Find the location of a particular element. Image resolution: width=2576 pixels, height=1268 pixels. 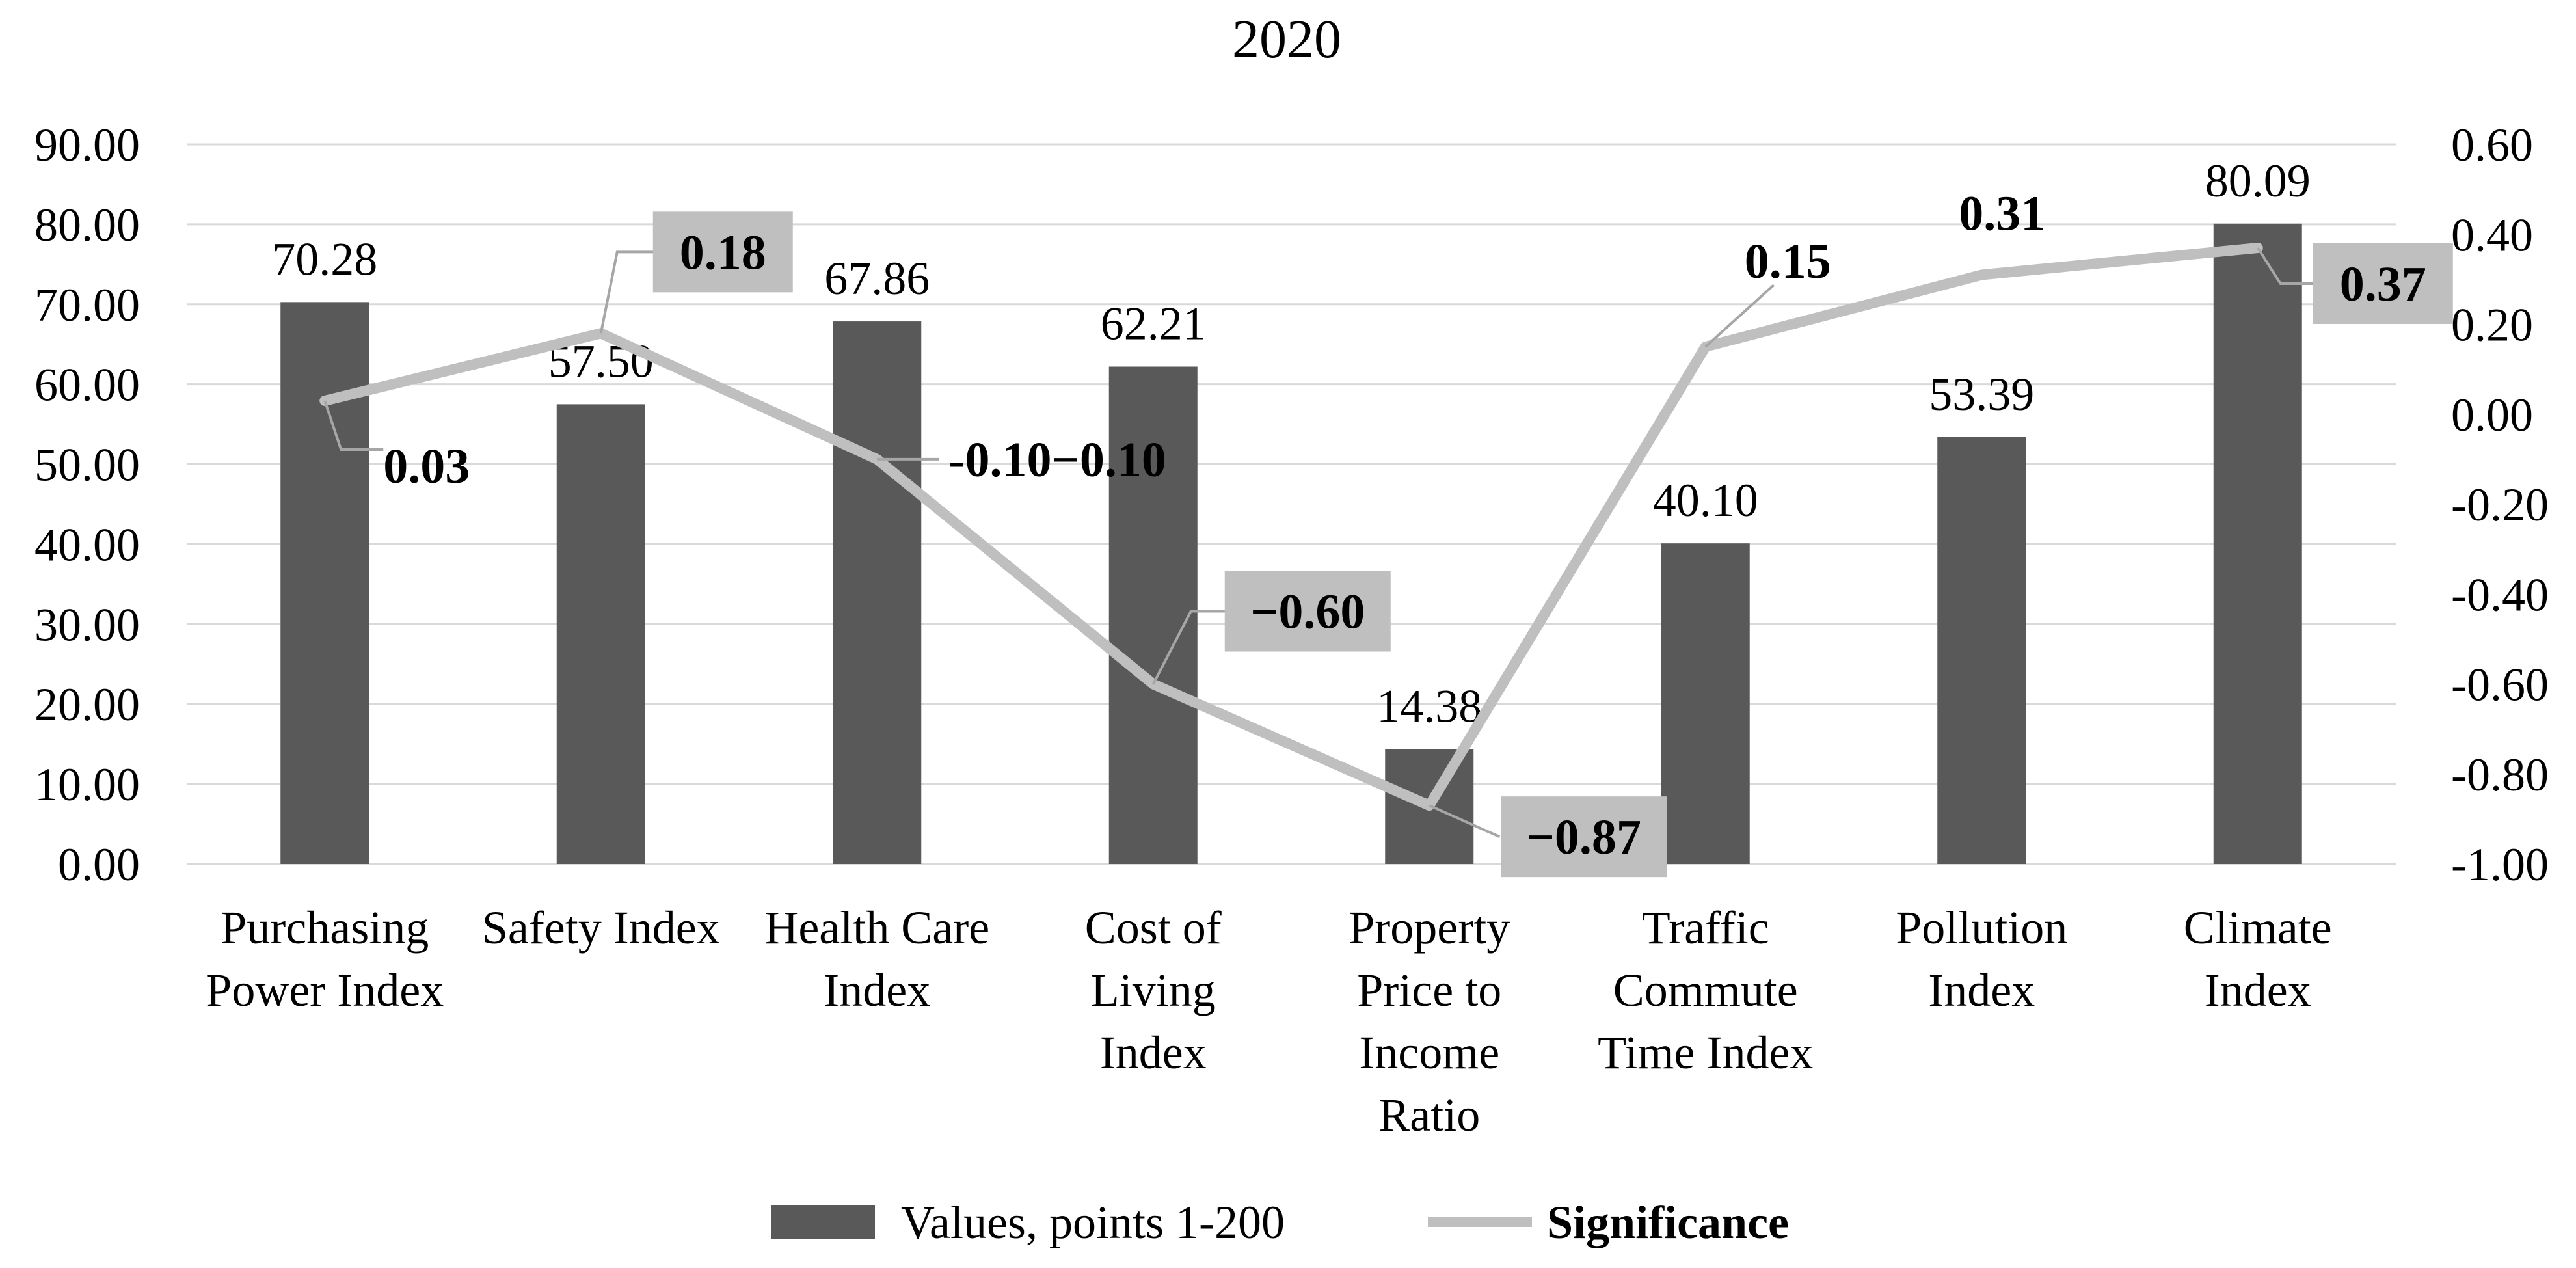

category-label: Cost of is located at coordinates (1153, 928).